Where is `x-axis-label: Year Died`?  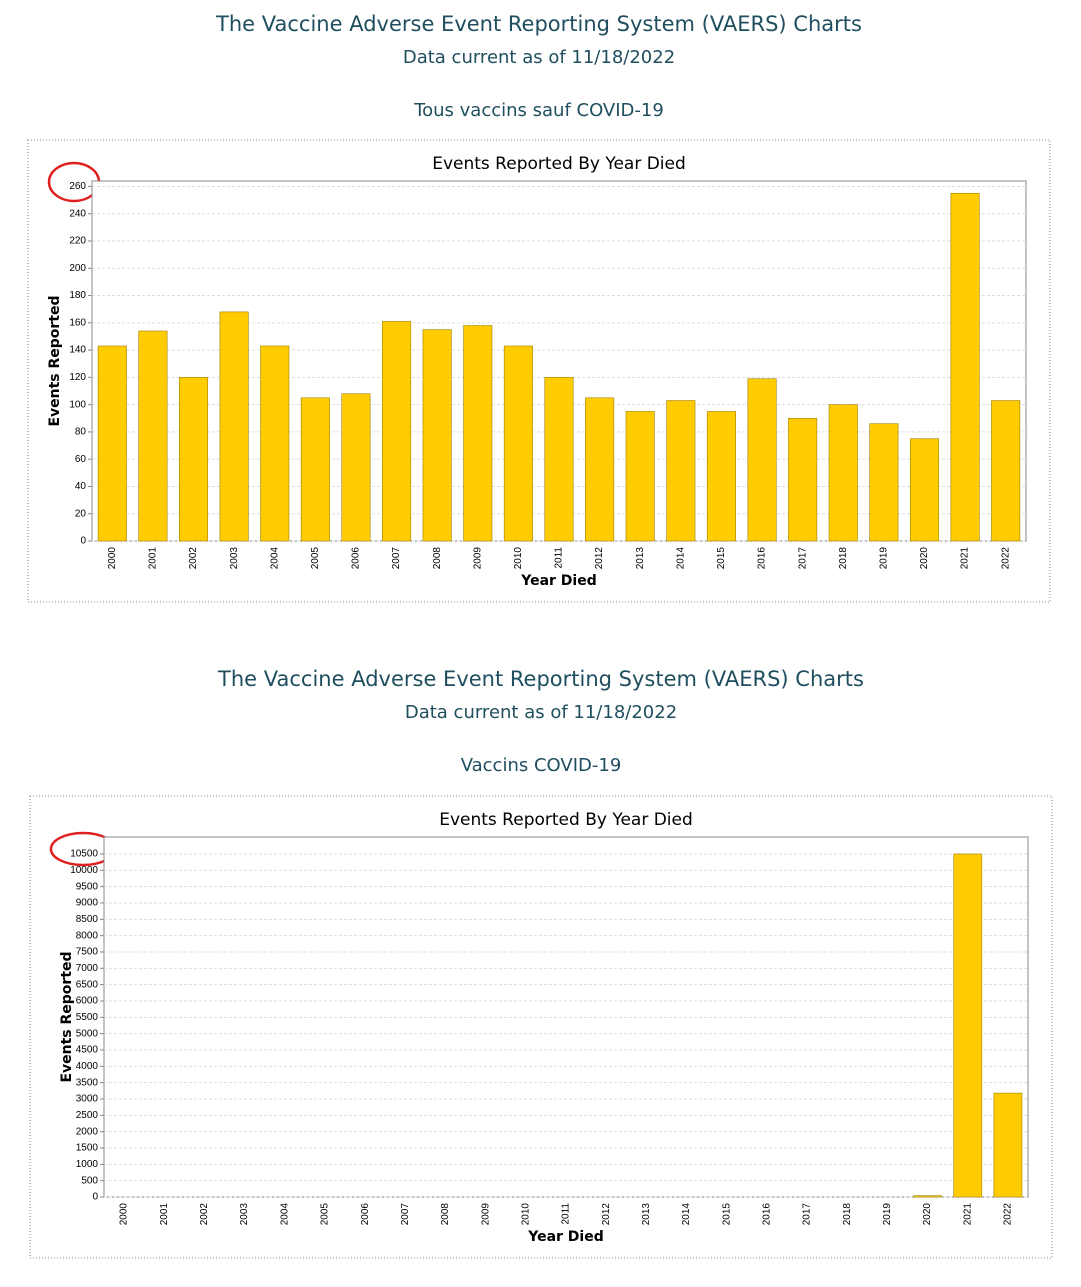 x-axis-label: Year Died is located at coordinates (558, 581).